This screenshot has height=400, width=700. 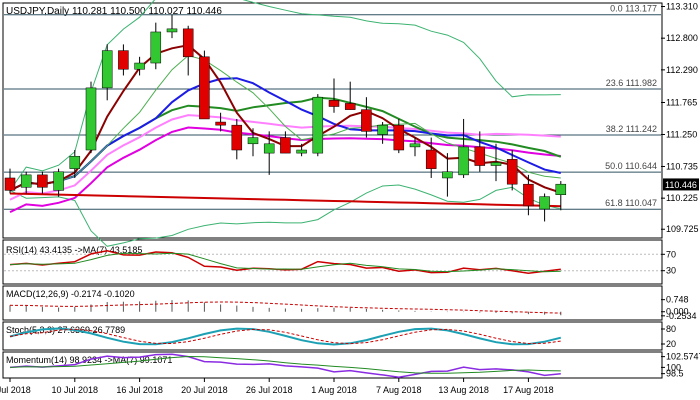 I want to click on rsi-panel-frame, so click(x=332, y=262).